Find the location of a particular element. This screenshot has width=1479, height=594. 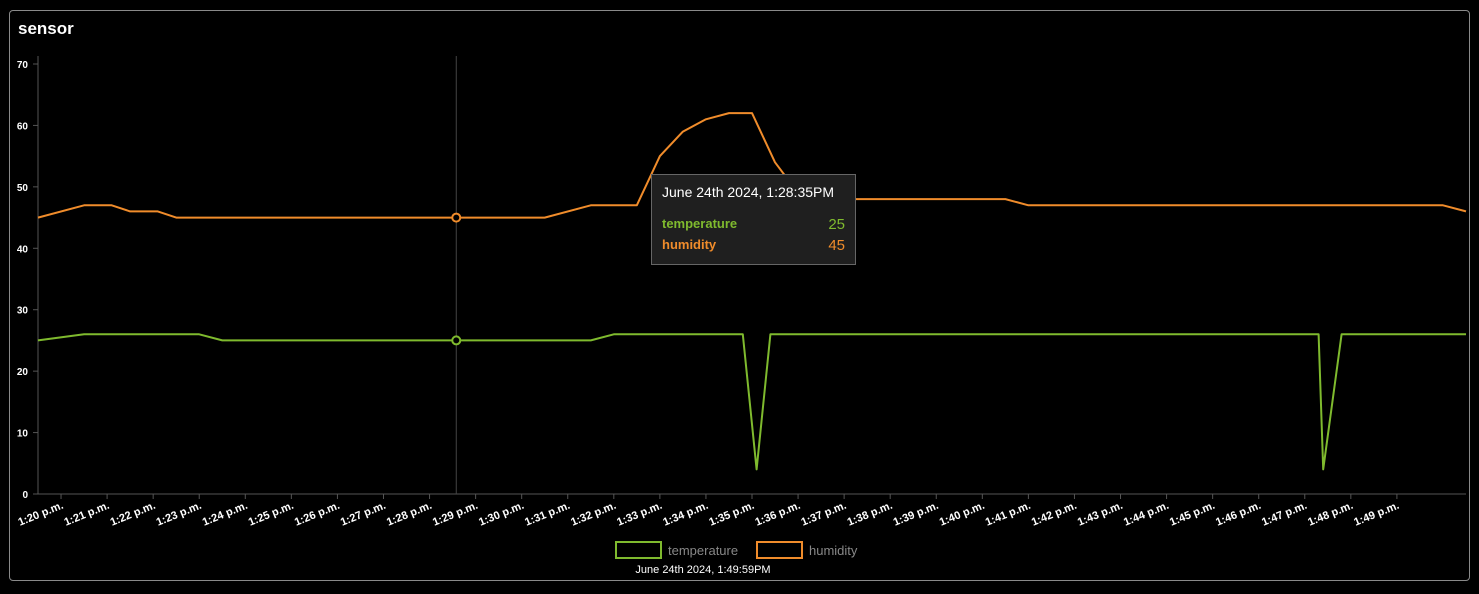

y-tick-label: 20 is located at coordinates (23, 372).